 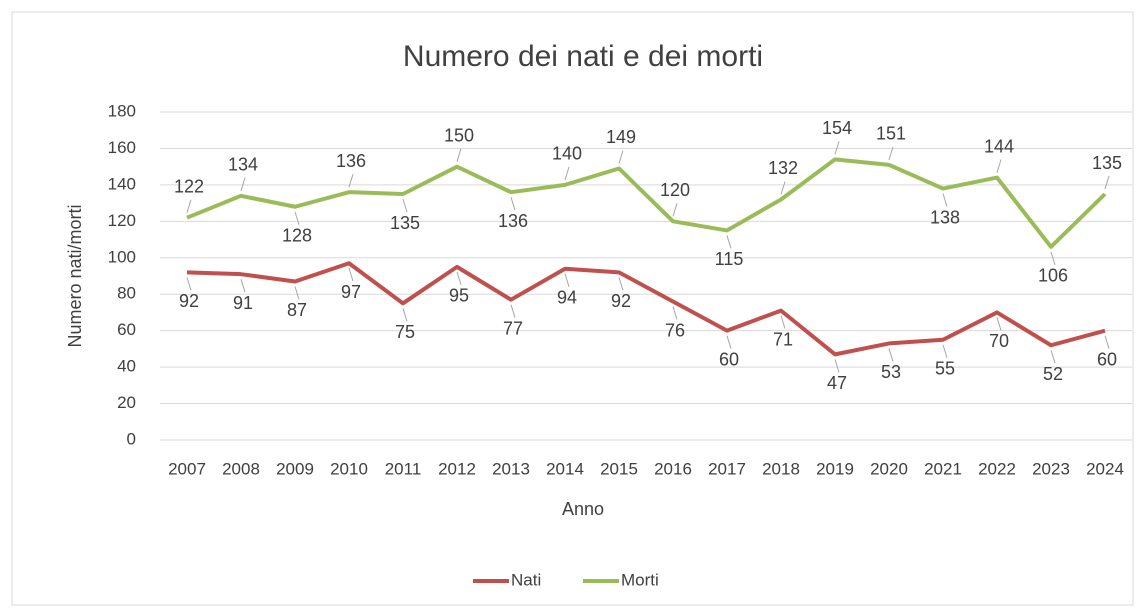 What do you see at coordinates (567, 297) in the screenshot?
I see `data-label: 94` at bounding box center [567, 297].